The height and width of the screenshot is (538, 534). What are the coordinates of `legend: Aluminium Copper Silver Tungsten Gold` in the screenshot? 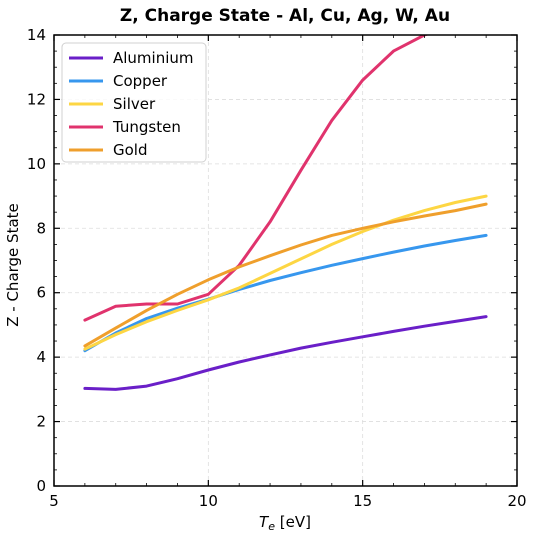 It's located at (134, 102).